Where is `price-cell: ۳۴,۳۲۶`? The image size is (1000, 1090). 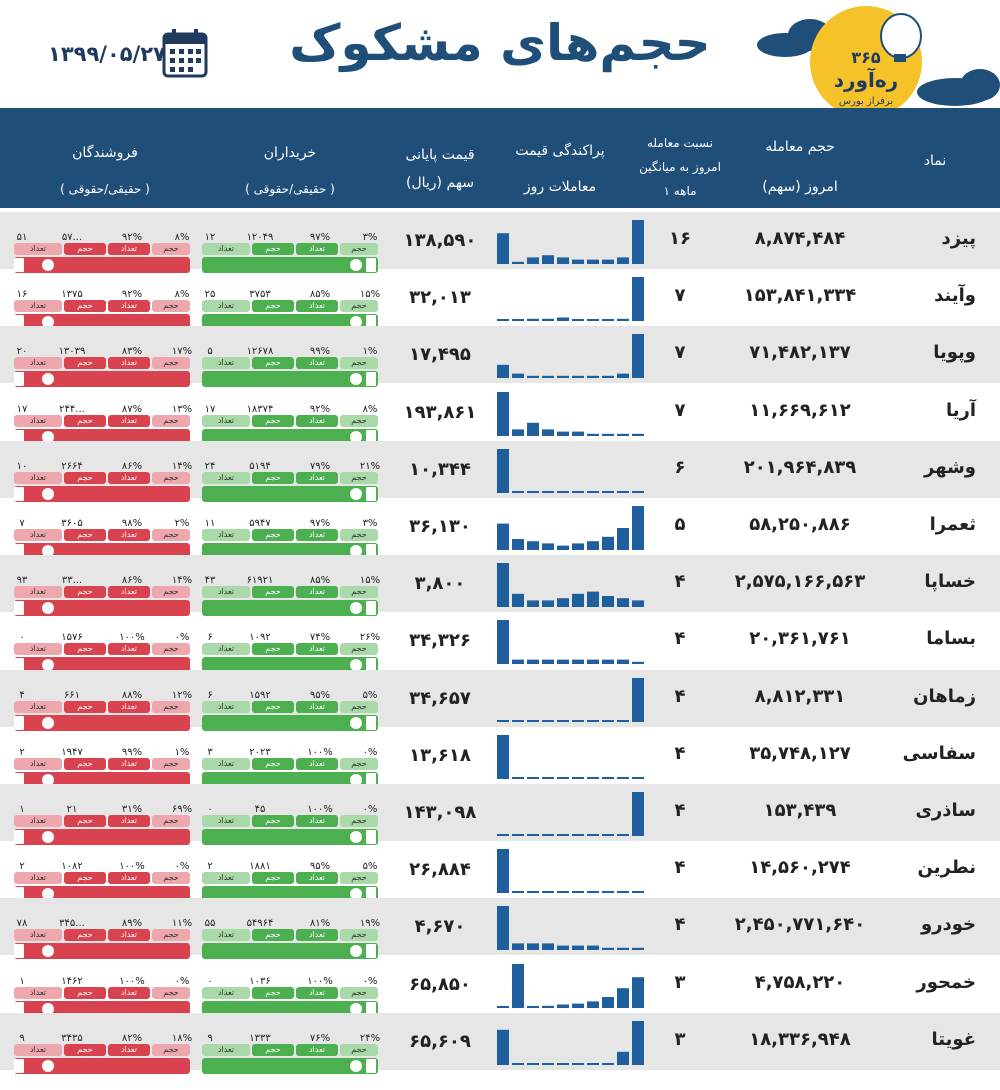
price-cell: ۳۴,۳۲۶ is located at coordinates (440, 641).